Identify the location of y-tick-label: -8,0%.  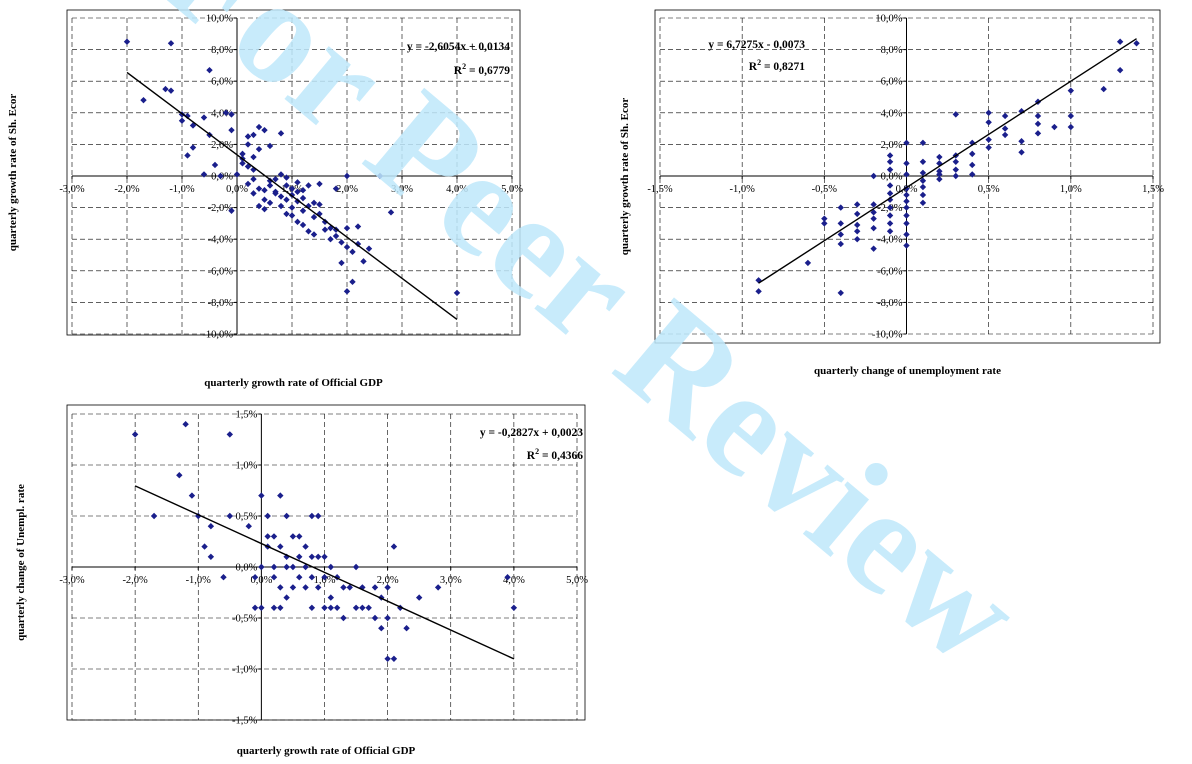
(221, 303).